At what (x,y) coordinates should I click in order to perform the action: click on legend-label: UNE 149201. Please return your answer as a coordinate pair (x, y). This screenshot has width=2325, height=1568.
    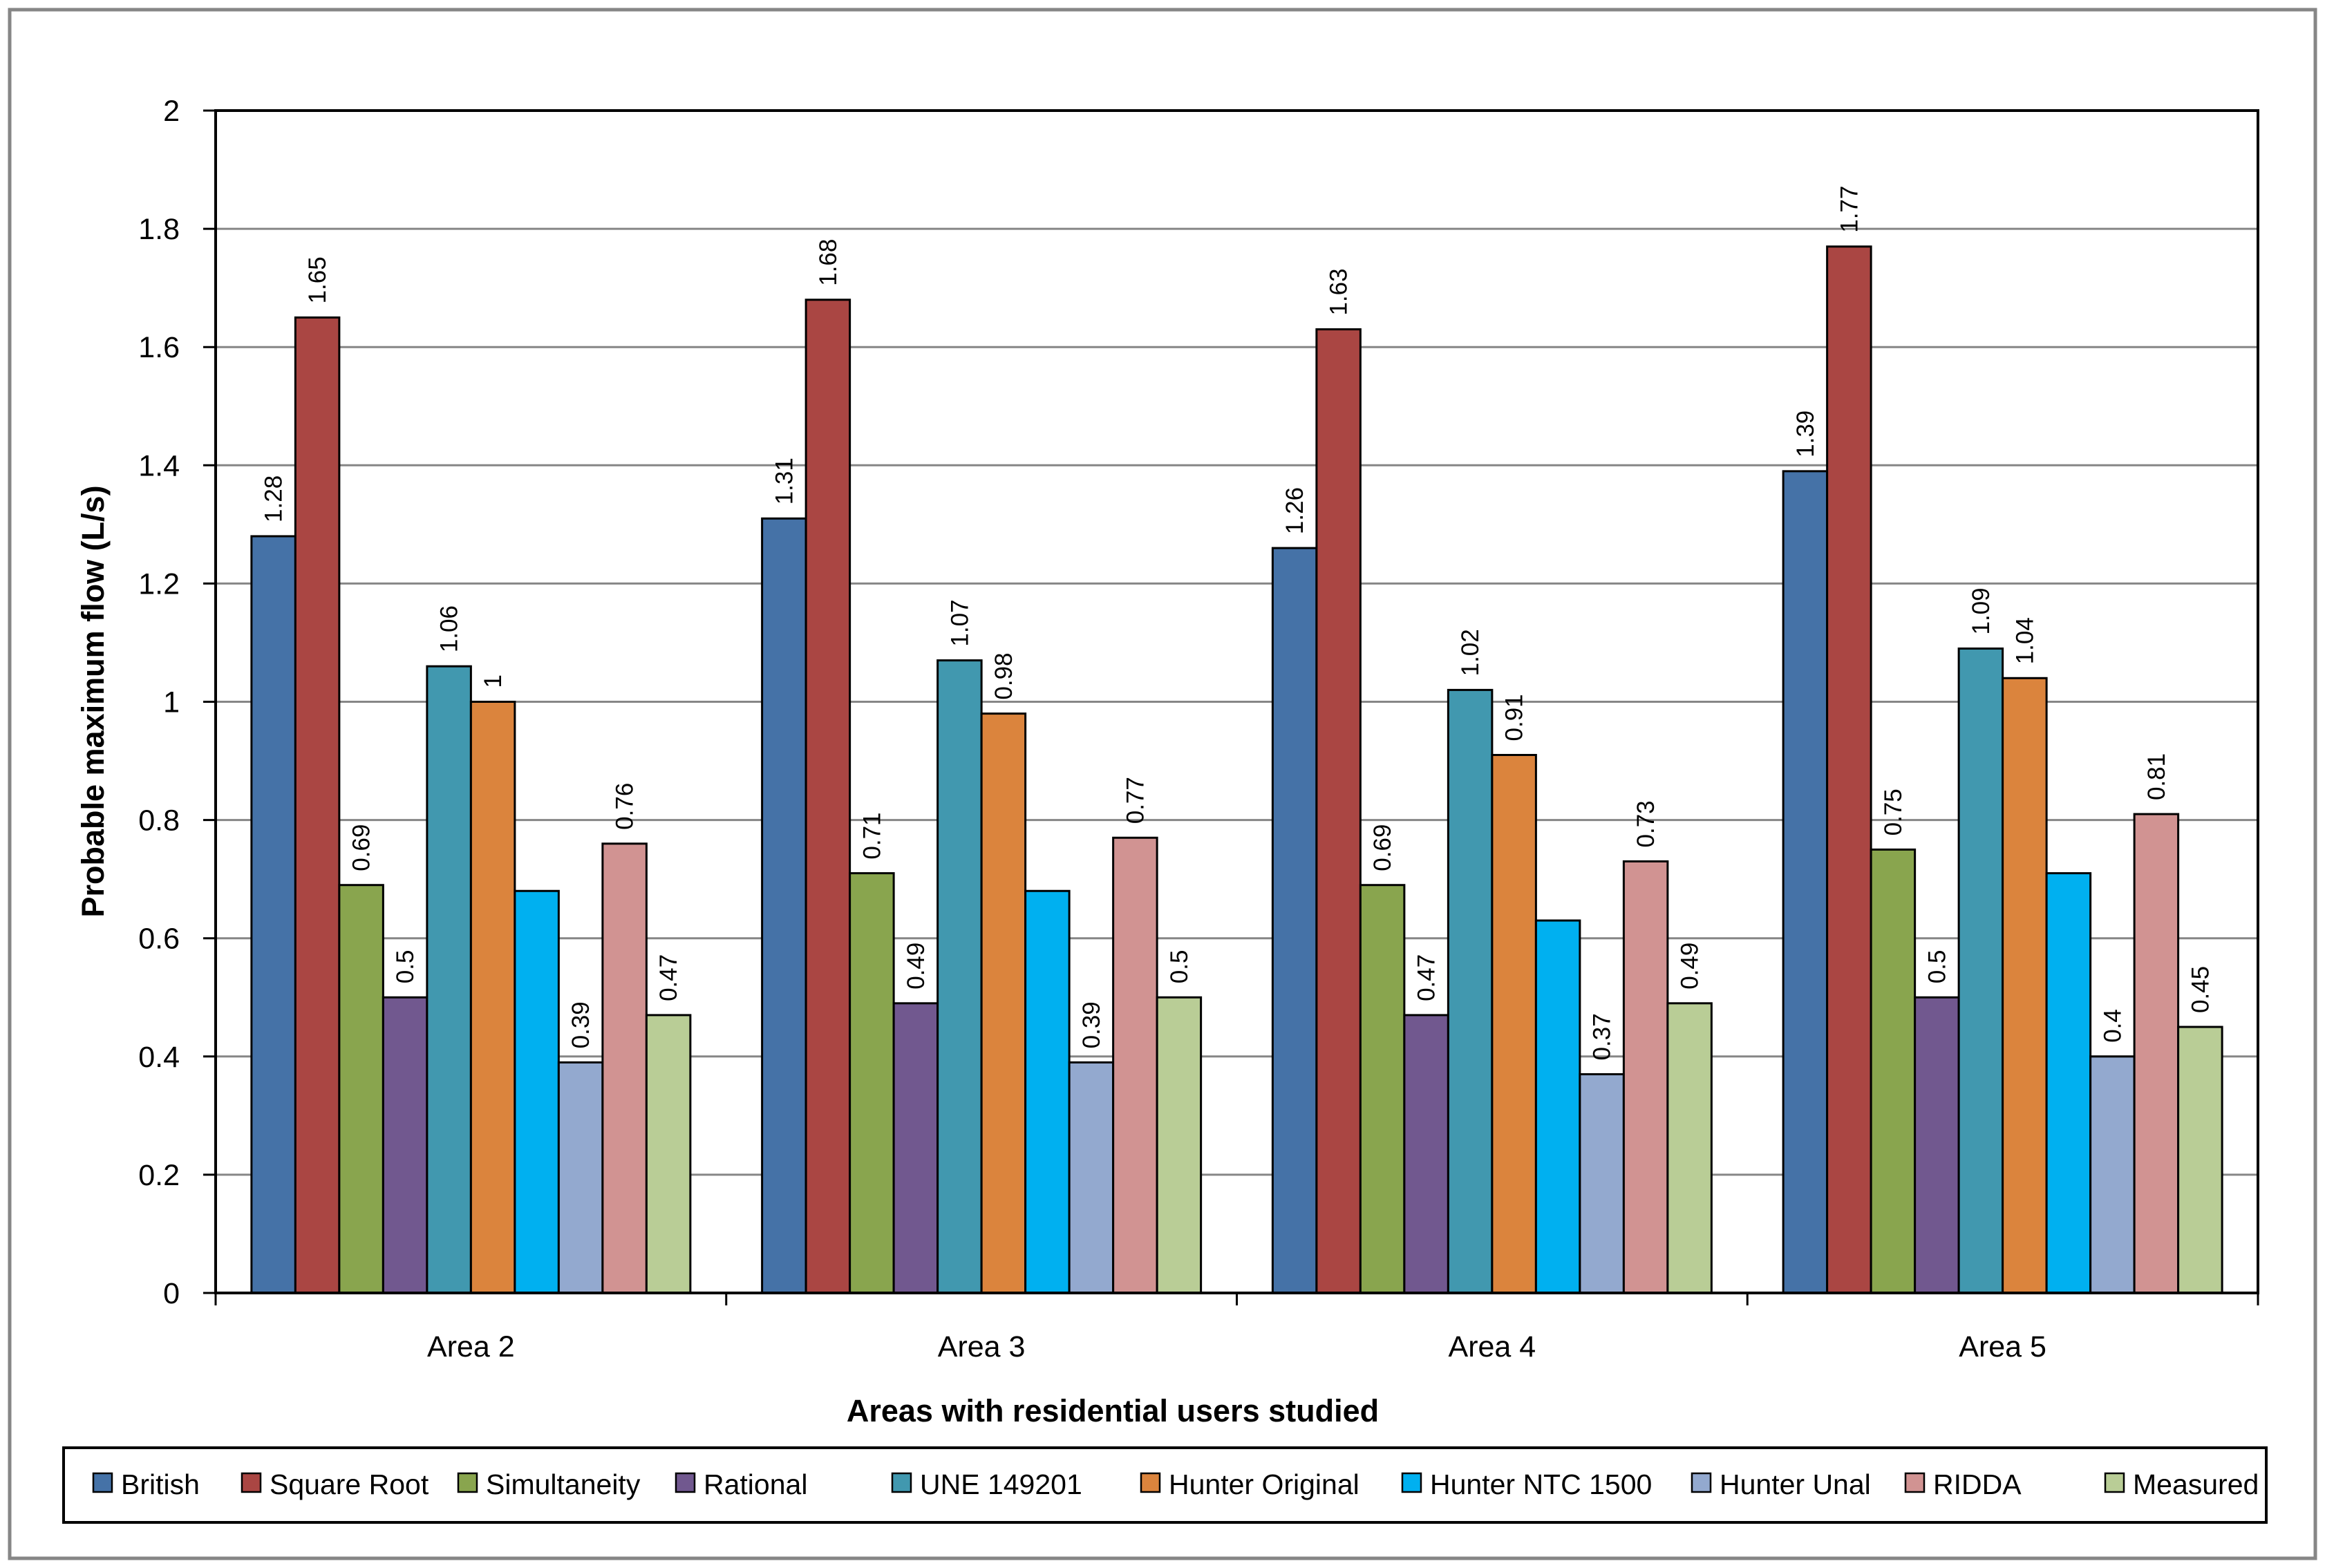
    Looking at the image, I should click on (1001, 1484).